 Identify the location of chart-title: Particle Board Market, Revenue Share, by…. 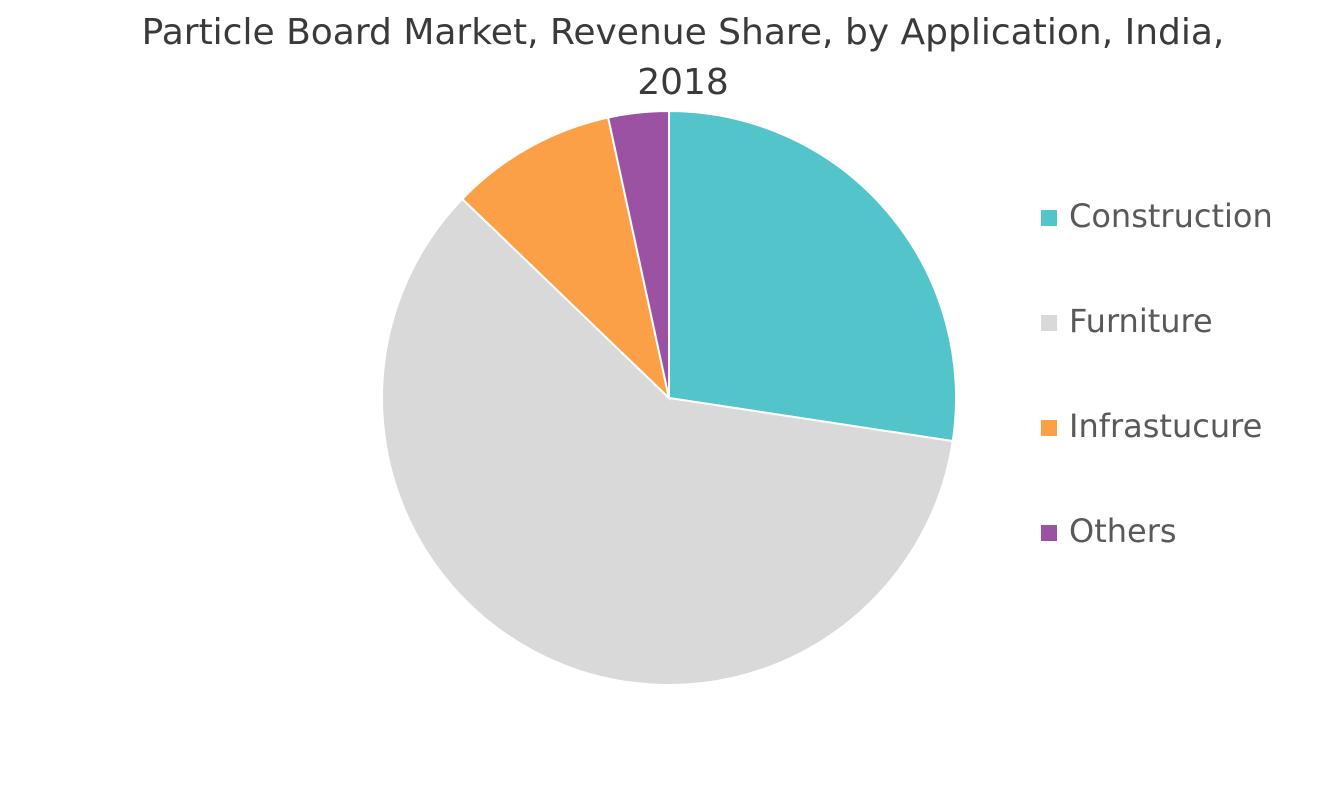
(683, 57).